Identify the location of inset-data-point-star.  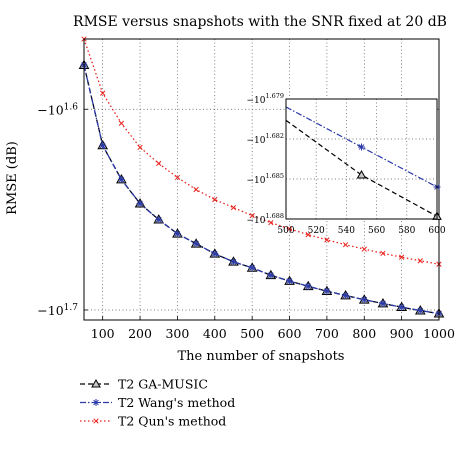
(361, 147).